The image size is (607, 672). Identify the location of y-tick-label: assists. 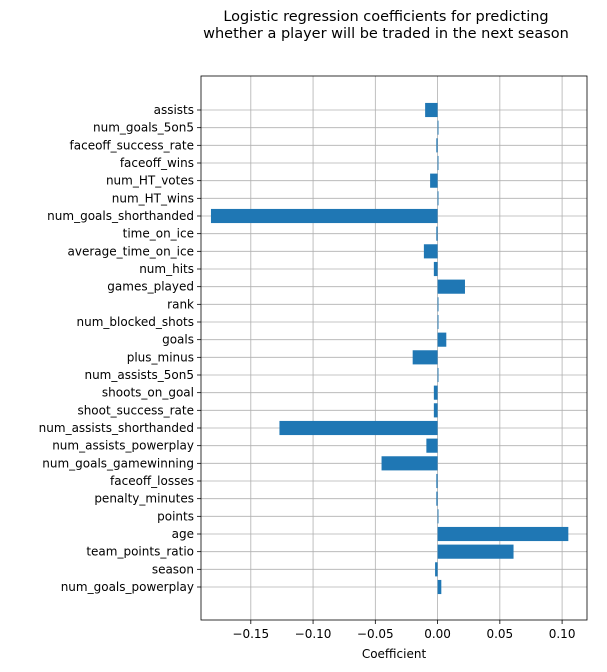
(174, 110).